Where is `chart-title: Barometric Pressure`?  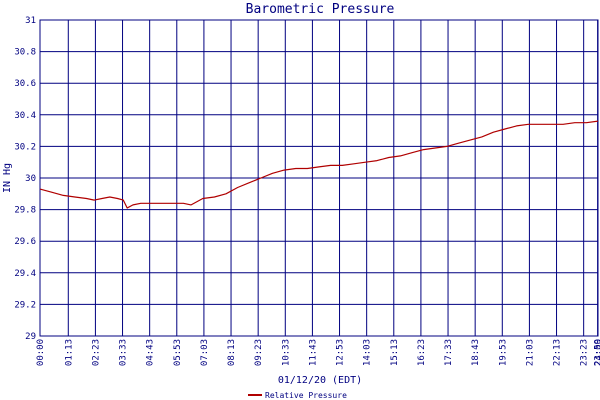 chart-title: Barometric Pressure is located at coordinates (320, 9).